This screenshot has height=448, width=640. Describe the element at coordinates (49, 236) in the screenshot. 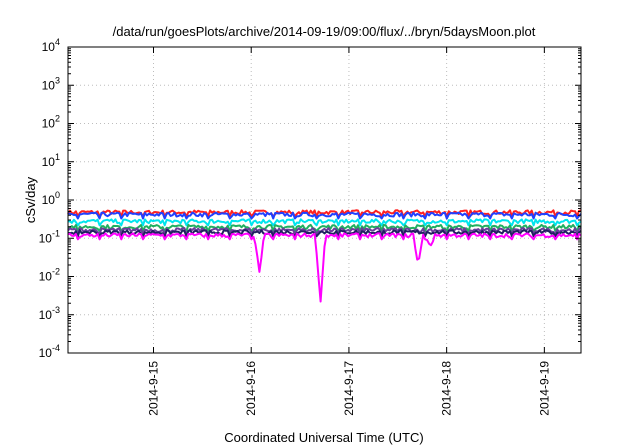

I see `y-tick-label: 10⁻¹` at that location.